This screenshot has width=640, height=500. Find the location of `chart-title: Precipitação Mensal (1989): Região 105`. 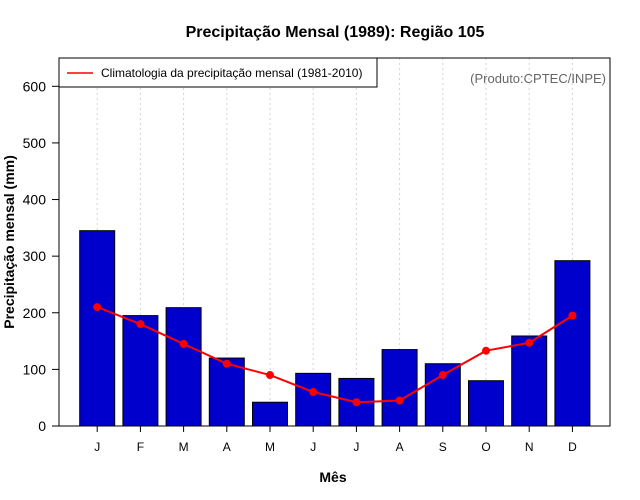

chart-title: Precipitação Mensal (1989): Região 105 is located at coordinates (335, 32).